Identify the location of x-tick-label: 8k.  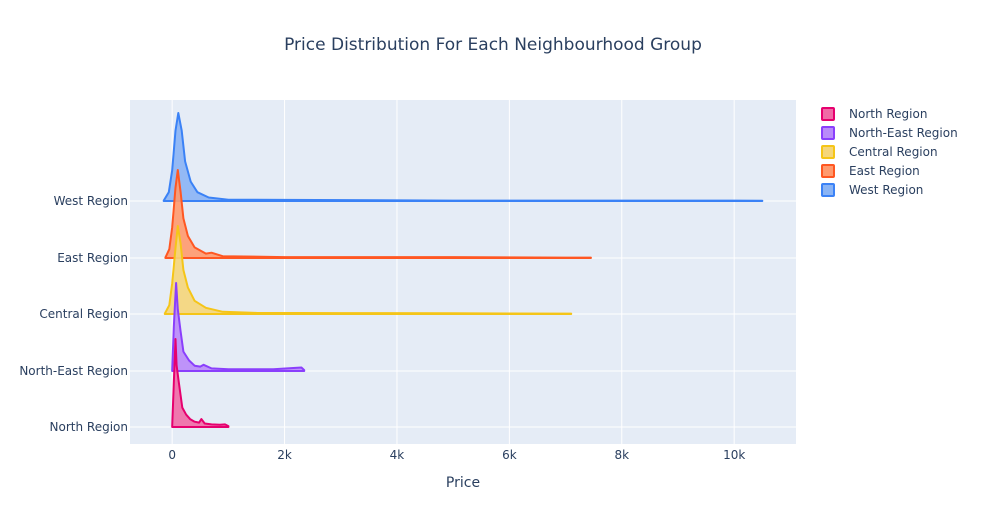
(621, 455).